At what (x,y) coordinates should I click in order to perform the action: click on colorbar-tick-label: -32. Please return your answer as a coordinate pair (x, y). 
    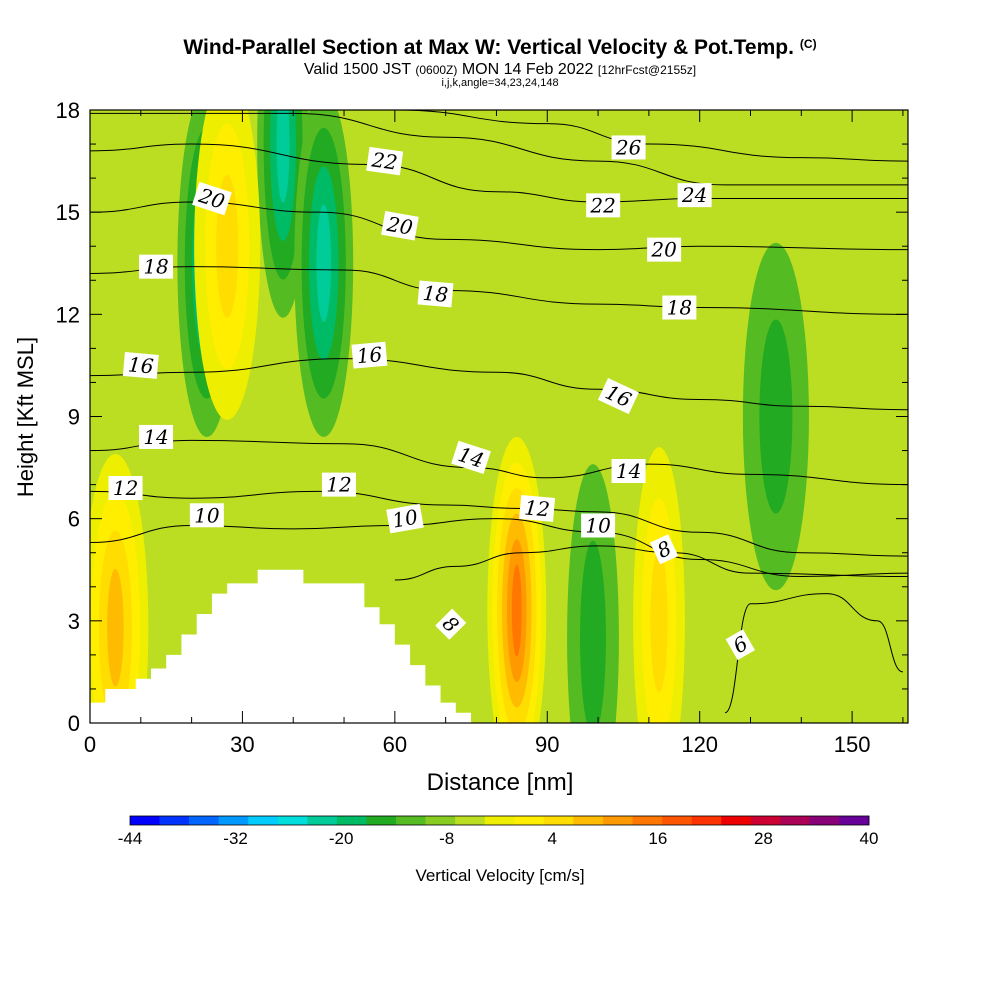
    Looking at the image, I should click on (235, 838).